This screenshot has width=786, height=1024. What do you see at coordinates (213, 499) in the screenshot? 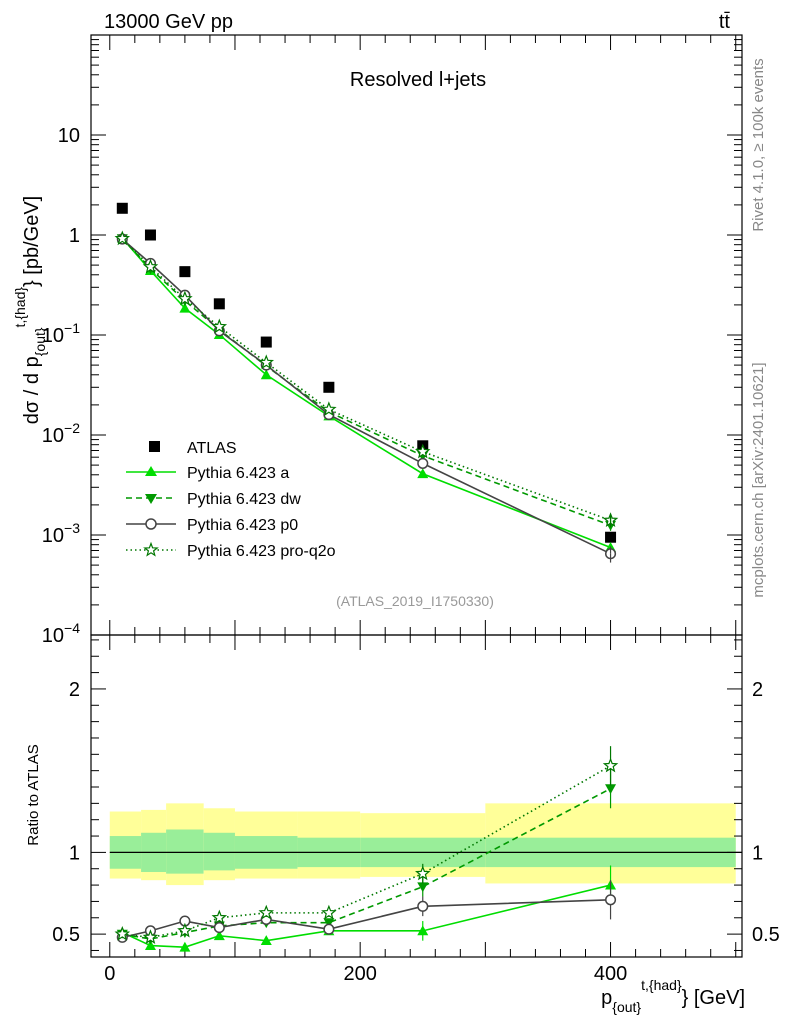
I see `legend-item-pythia-dw: Pythia 6.423 dw` at bounding box center [213, 499].